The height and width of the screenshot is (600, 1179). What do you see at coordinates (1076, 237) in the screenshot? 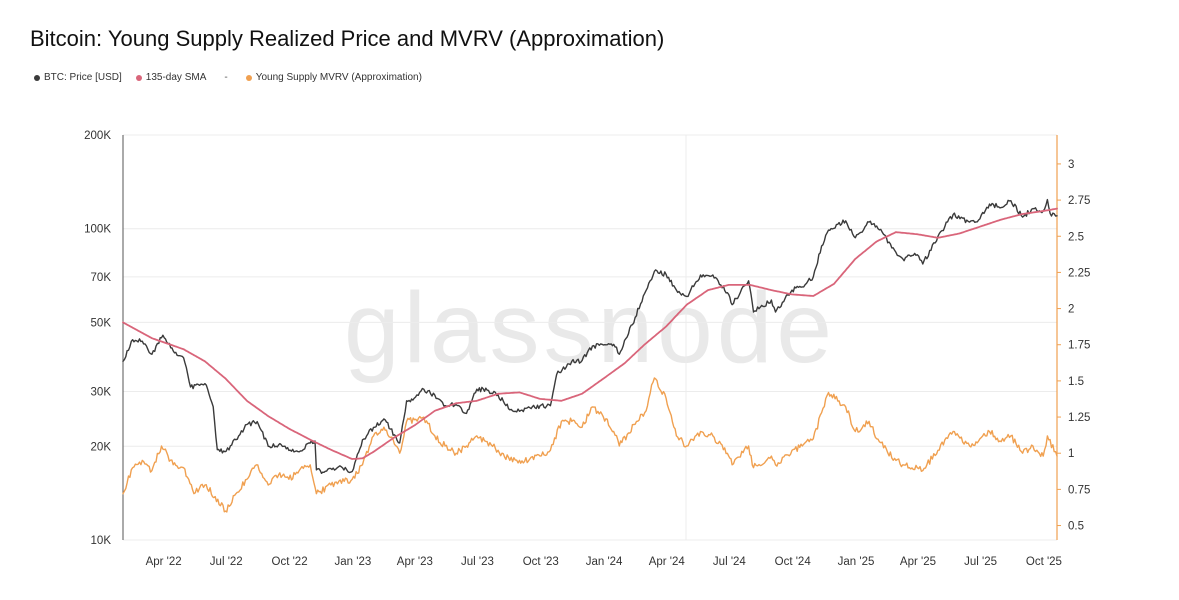
I see `y-right-tick-label: 2.5` at bounding box center [1076, 237].